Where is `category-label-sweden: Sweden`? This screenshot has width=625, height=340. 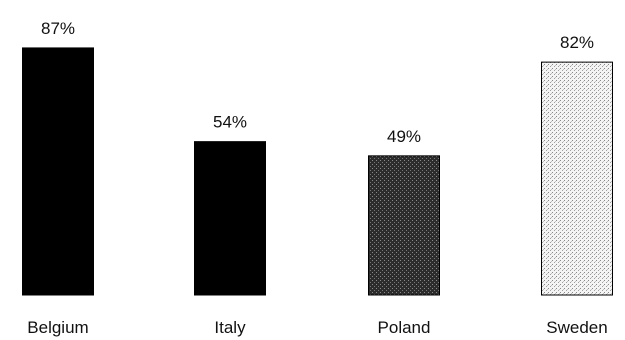
category-label-sweden: Sweden is located at coordinates (576, 327).